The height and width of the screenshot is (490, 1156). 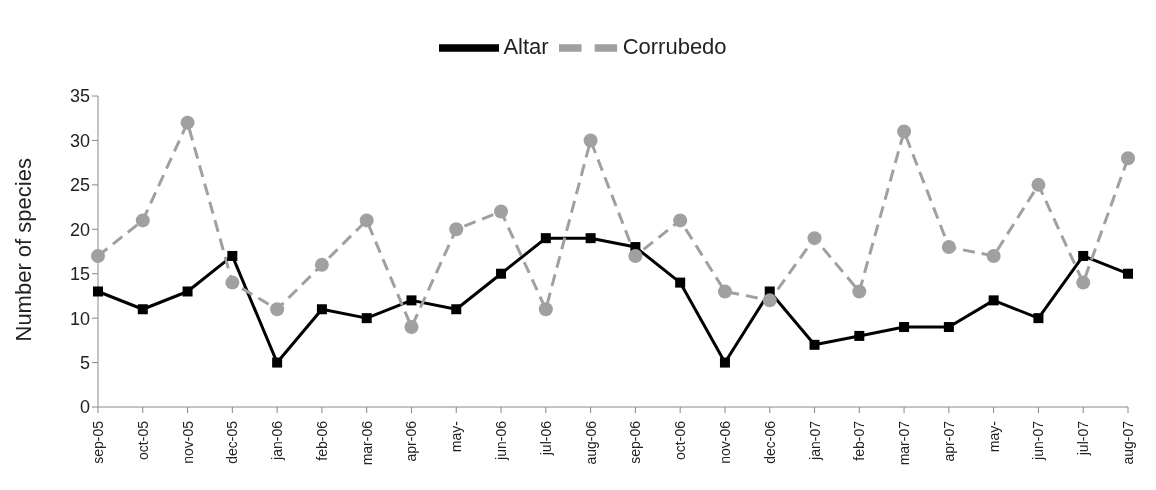 I want to click on legend-label: Altar, so click(x=526, y=46).